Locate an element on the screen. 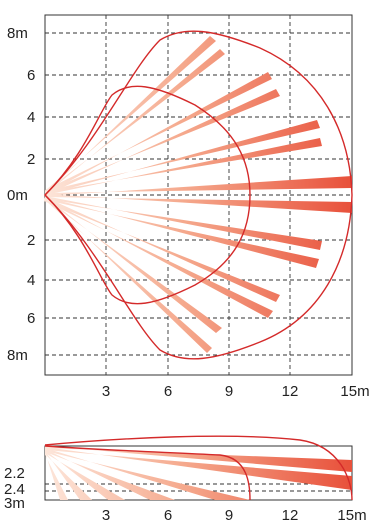  side-detection-beams is located at coordinates (198, 473).